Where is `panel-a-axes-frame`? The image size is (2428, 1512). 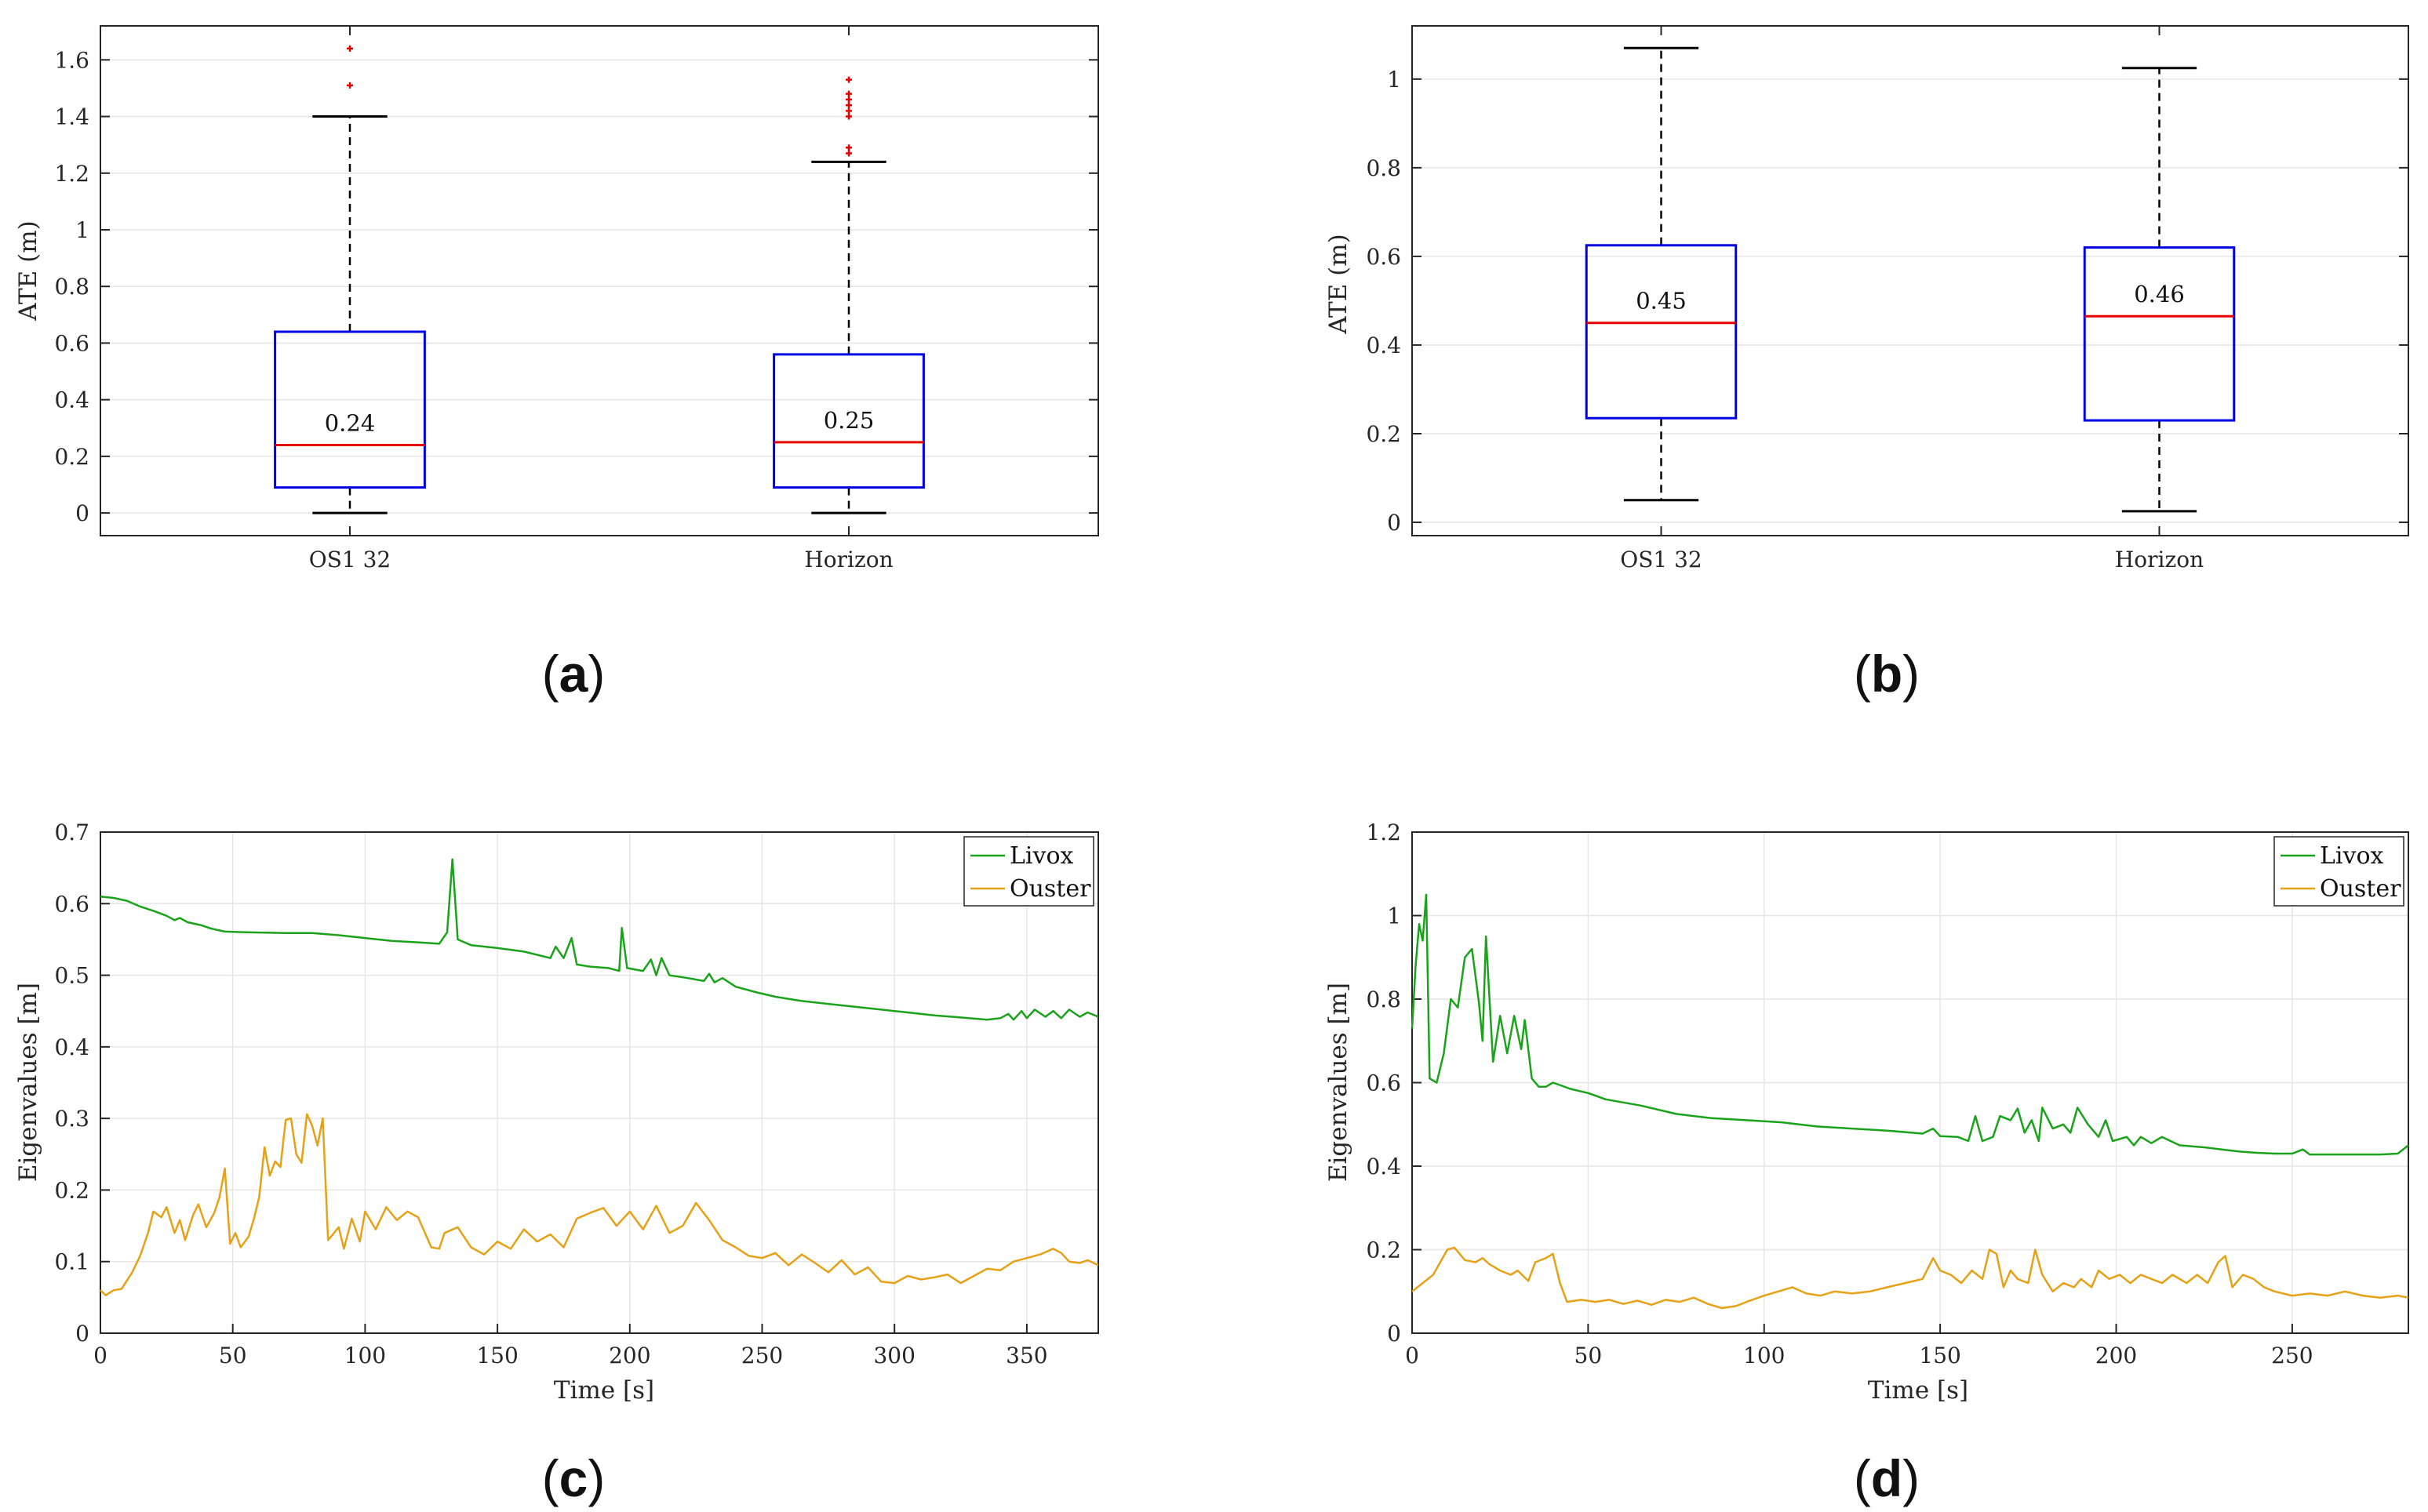 panel-a-axes-frame is located at coordinates (599, 280).